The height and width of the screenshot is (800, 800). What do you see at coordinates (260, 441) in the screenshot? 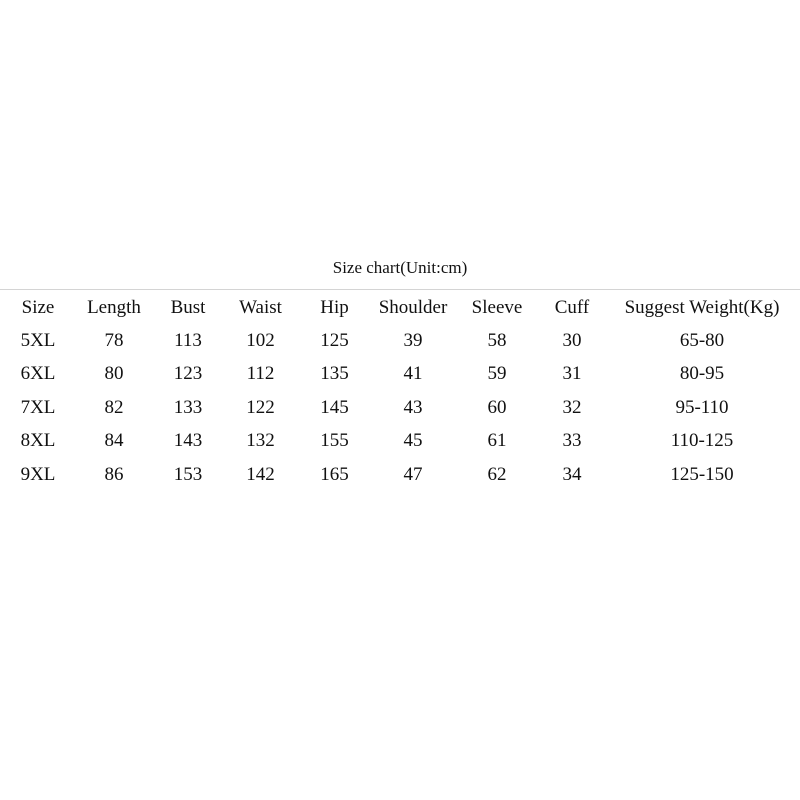
I see `table-cell: 132` at bounding box center [260, 441].